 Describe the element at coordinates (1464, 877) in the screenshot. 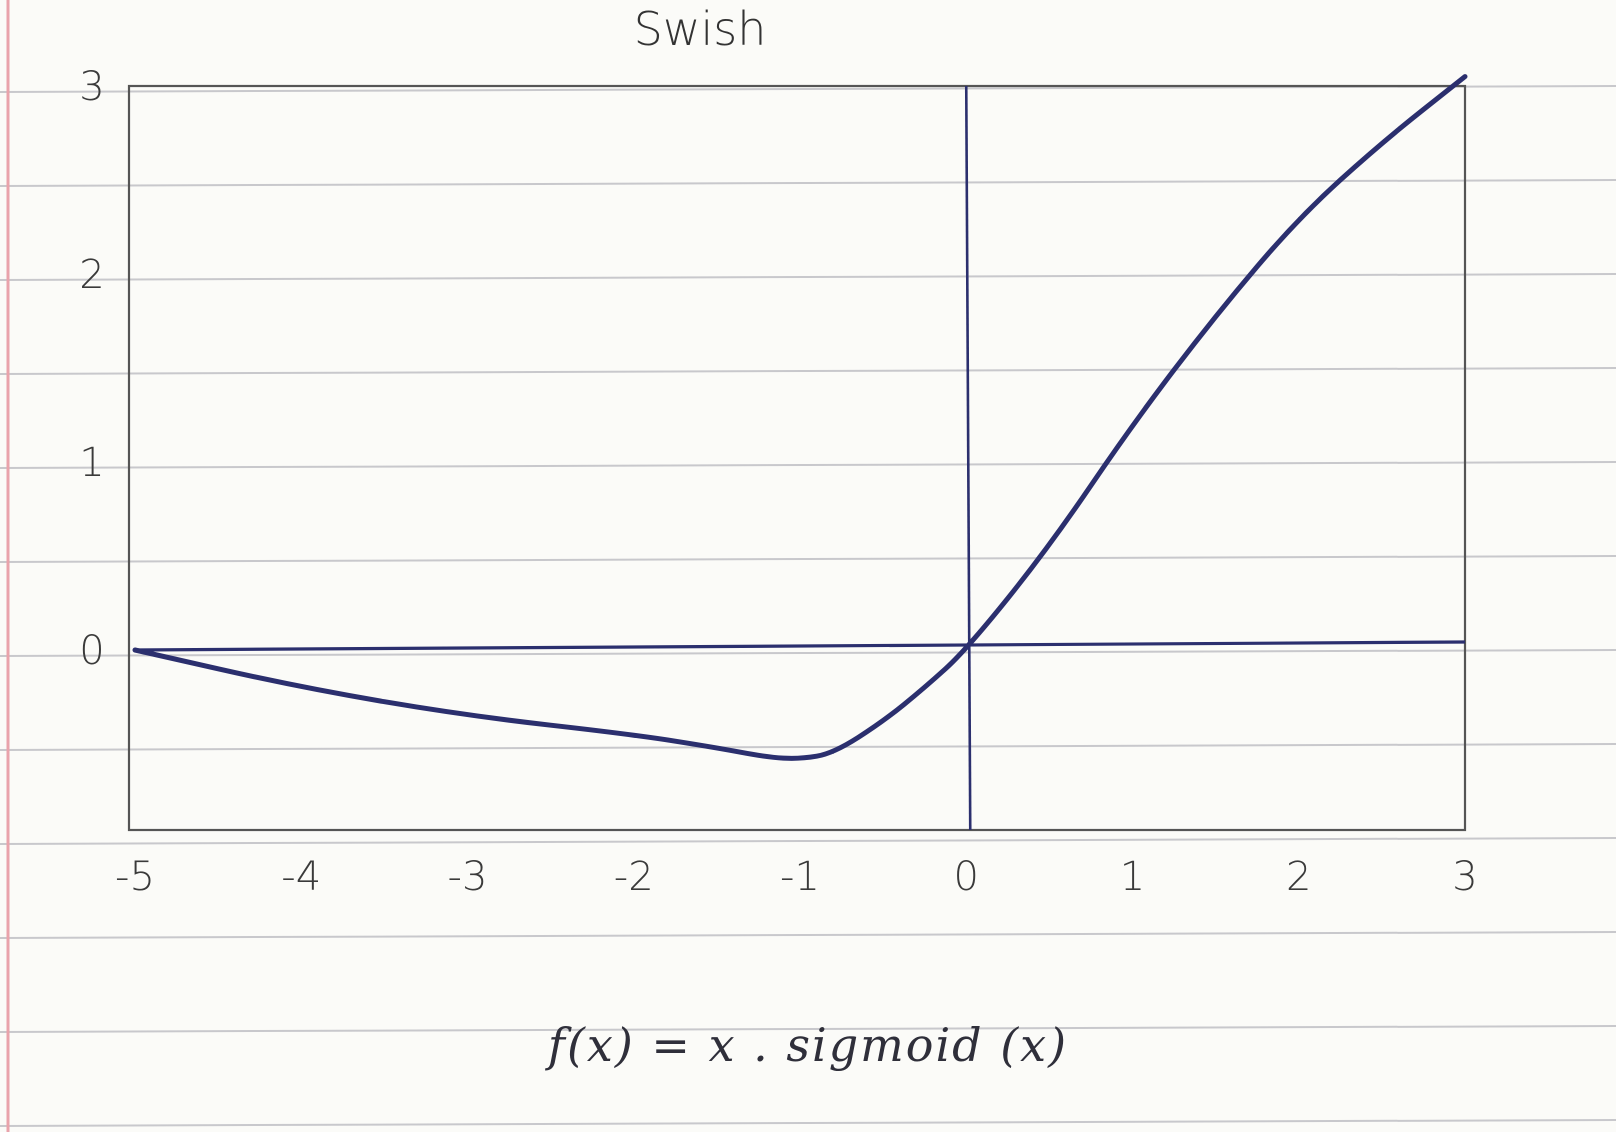

I see `x-tick-label: 3` at that location.